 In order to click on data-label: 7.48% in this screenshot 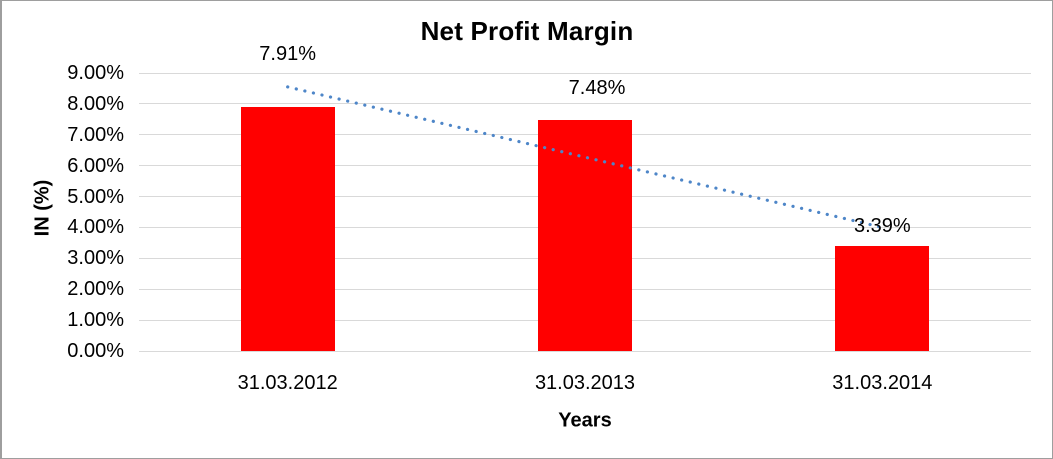, I will do `click(597, 87)`.